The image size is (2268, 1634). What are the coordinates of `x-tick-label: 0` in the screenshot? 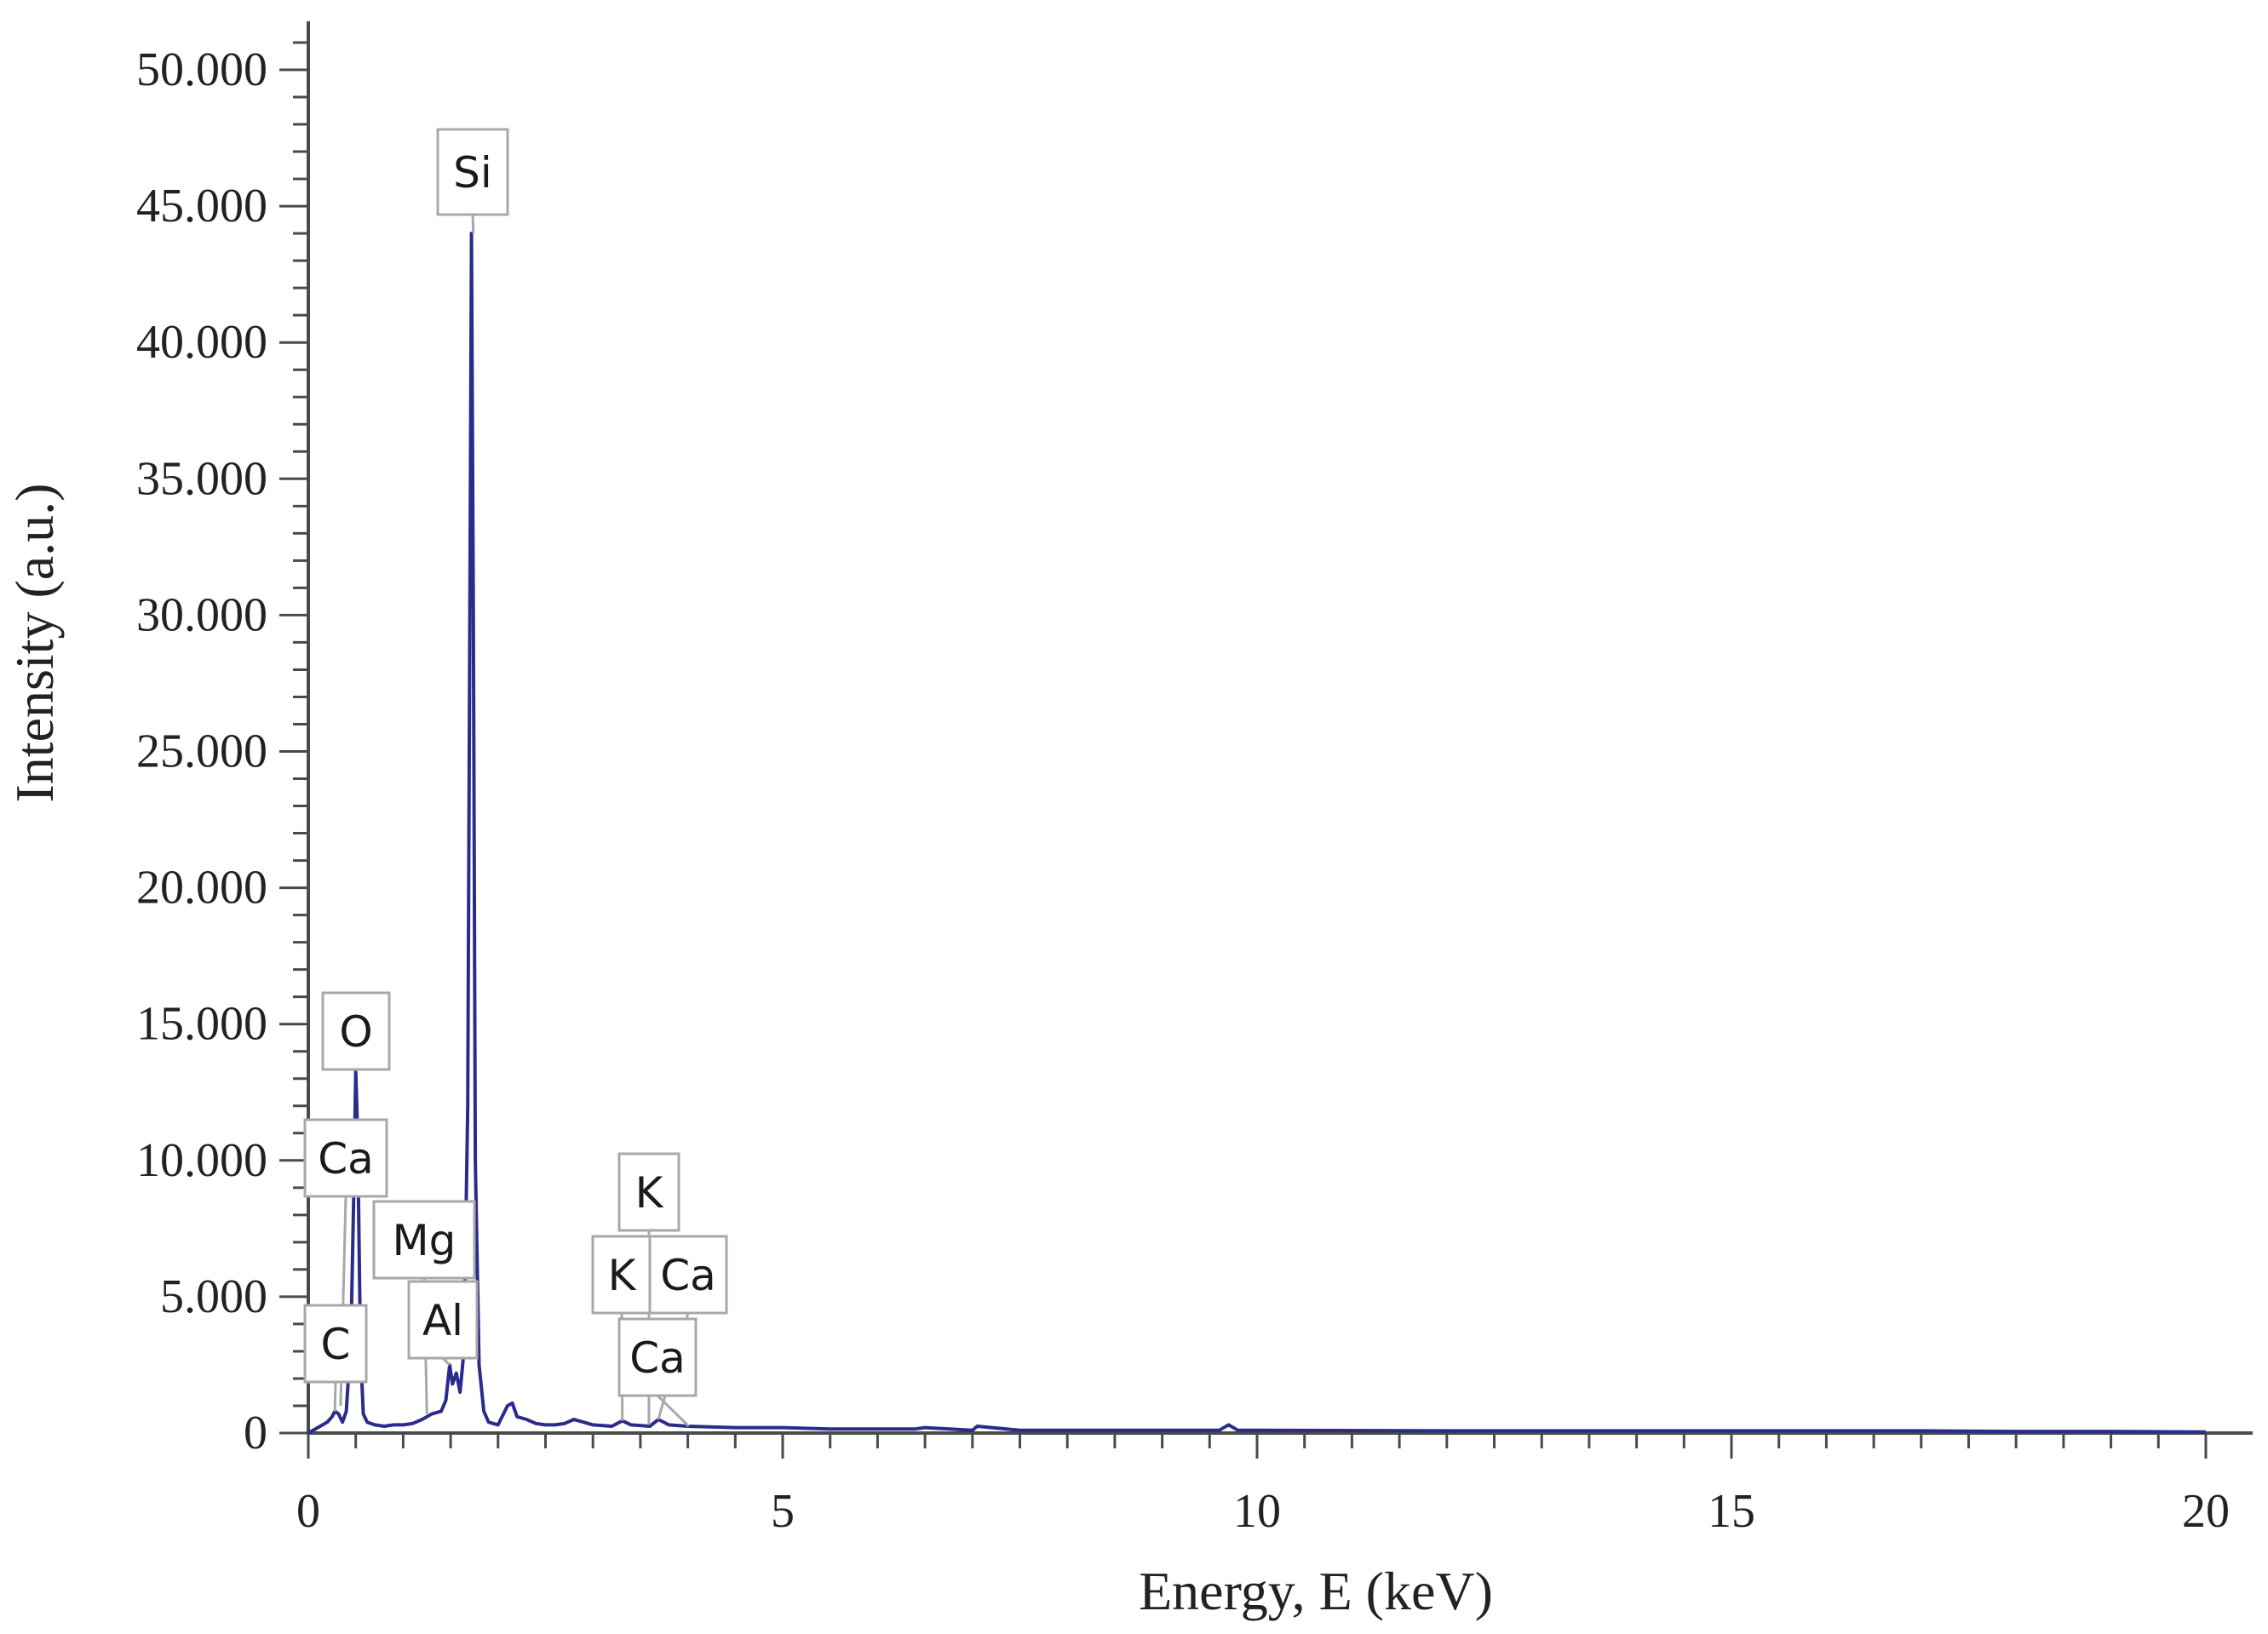 It's located at (308, 1511).